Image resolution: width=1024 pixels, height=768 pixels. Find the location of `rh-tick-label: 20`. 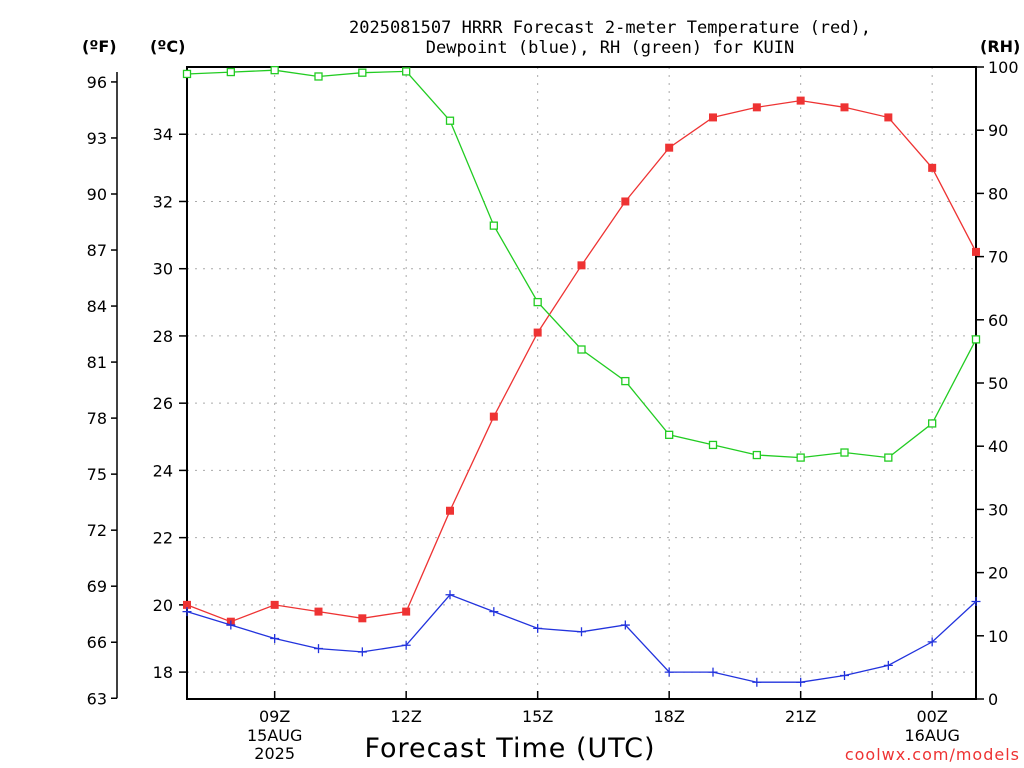

rh-tick-label: 20 is located at coordinates (998, 573).